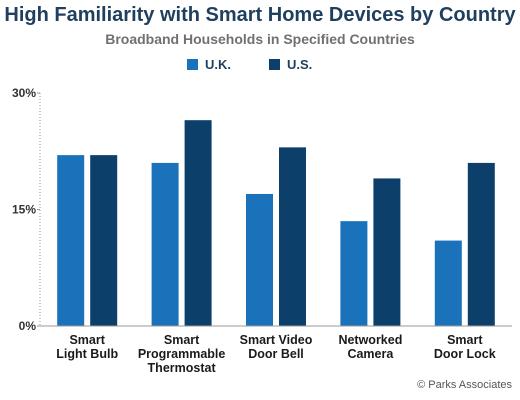  Describe the element at coordinates (218, 64) in the screenshot. I see `legend-label-uk: U.K.` at that location.